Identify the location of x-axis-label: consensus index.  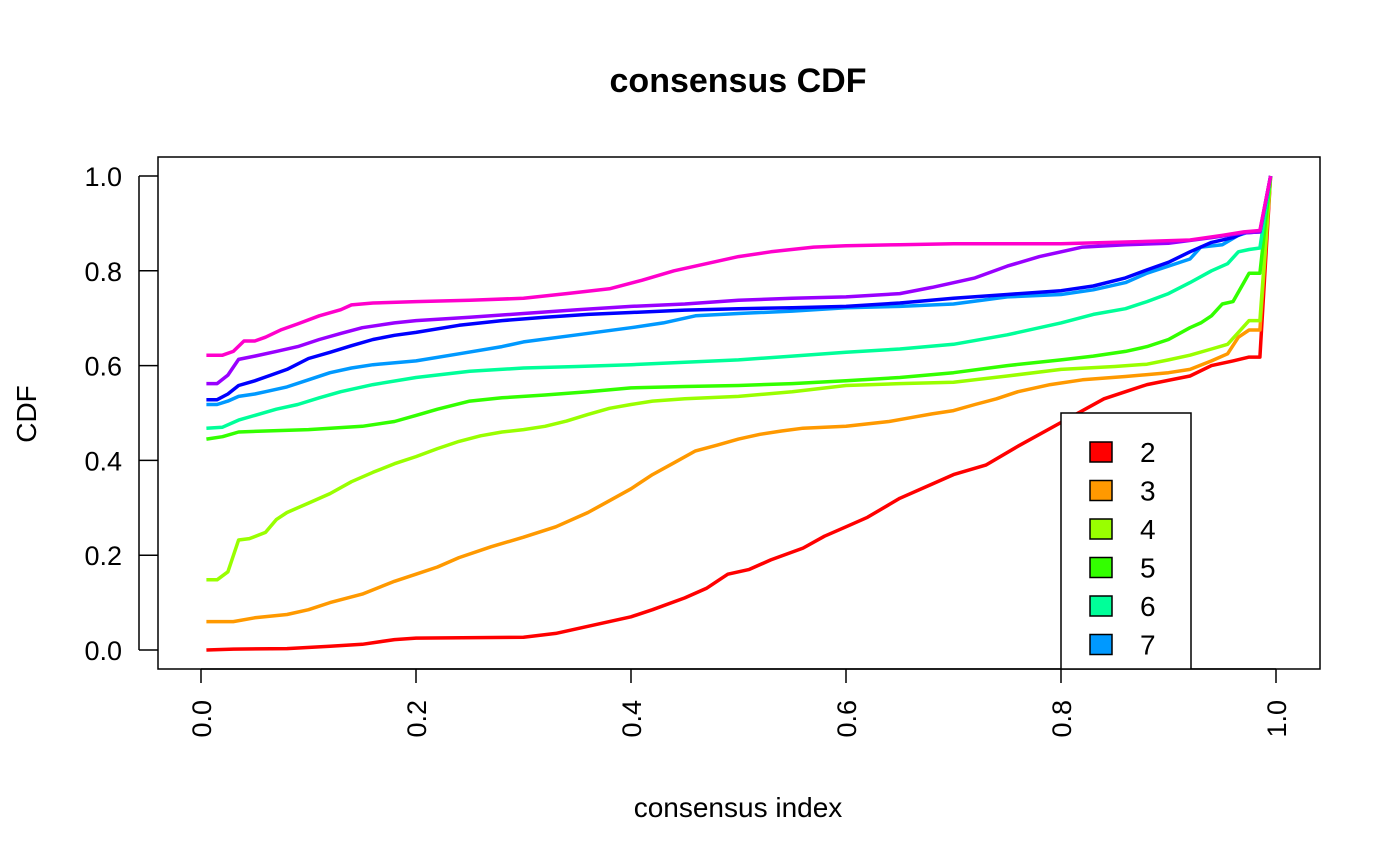
(738, 807).